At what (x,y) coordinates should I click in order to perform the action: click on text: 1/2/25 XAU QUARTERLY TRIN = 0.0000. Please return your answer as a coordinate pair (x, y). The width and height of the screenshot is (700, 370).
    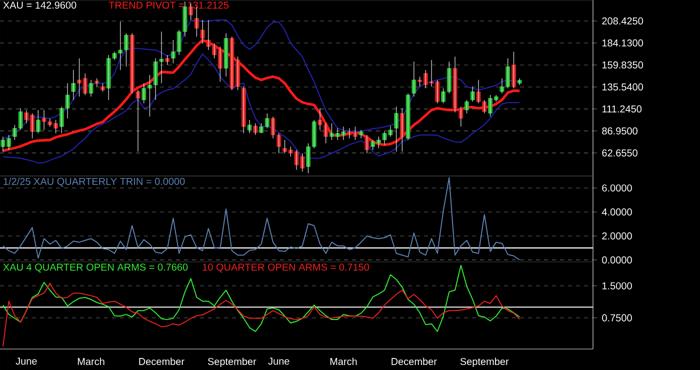
    Looking at the image, I should click on (94, 182).